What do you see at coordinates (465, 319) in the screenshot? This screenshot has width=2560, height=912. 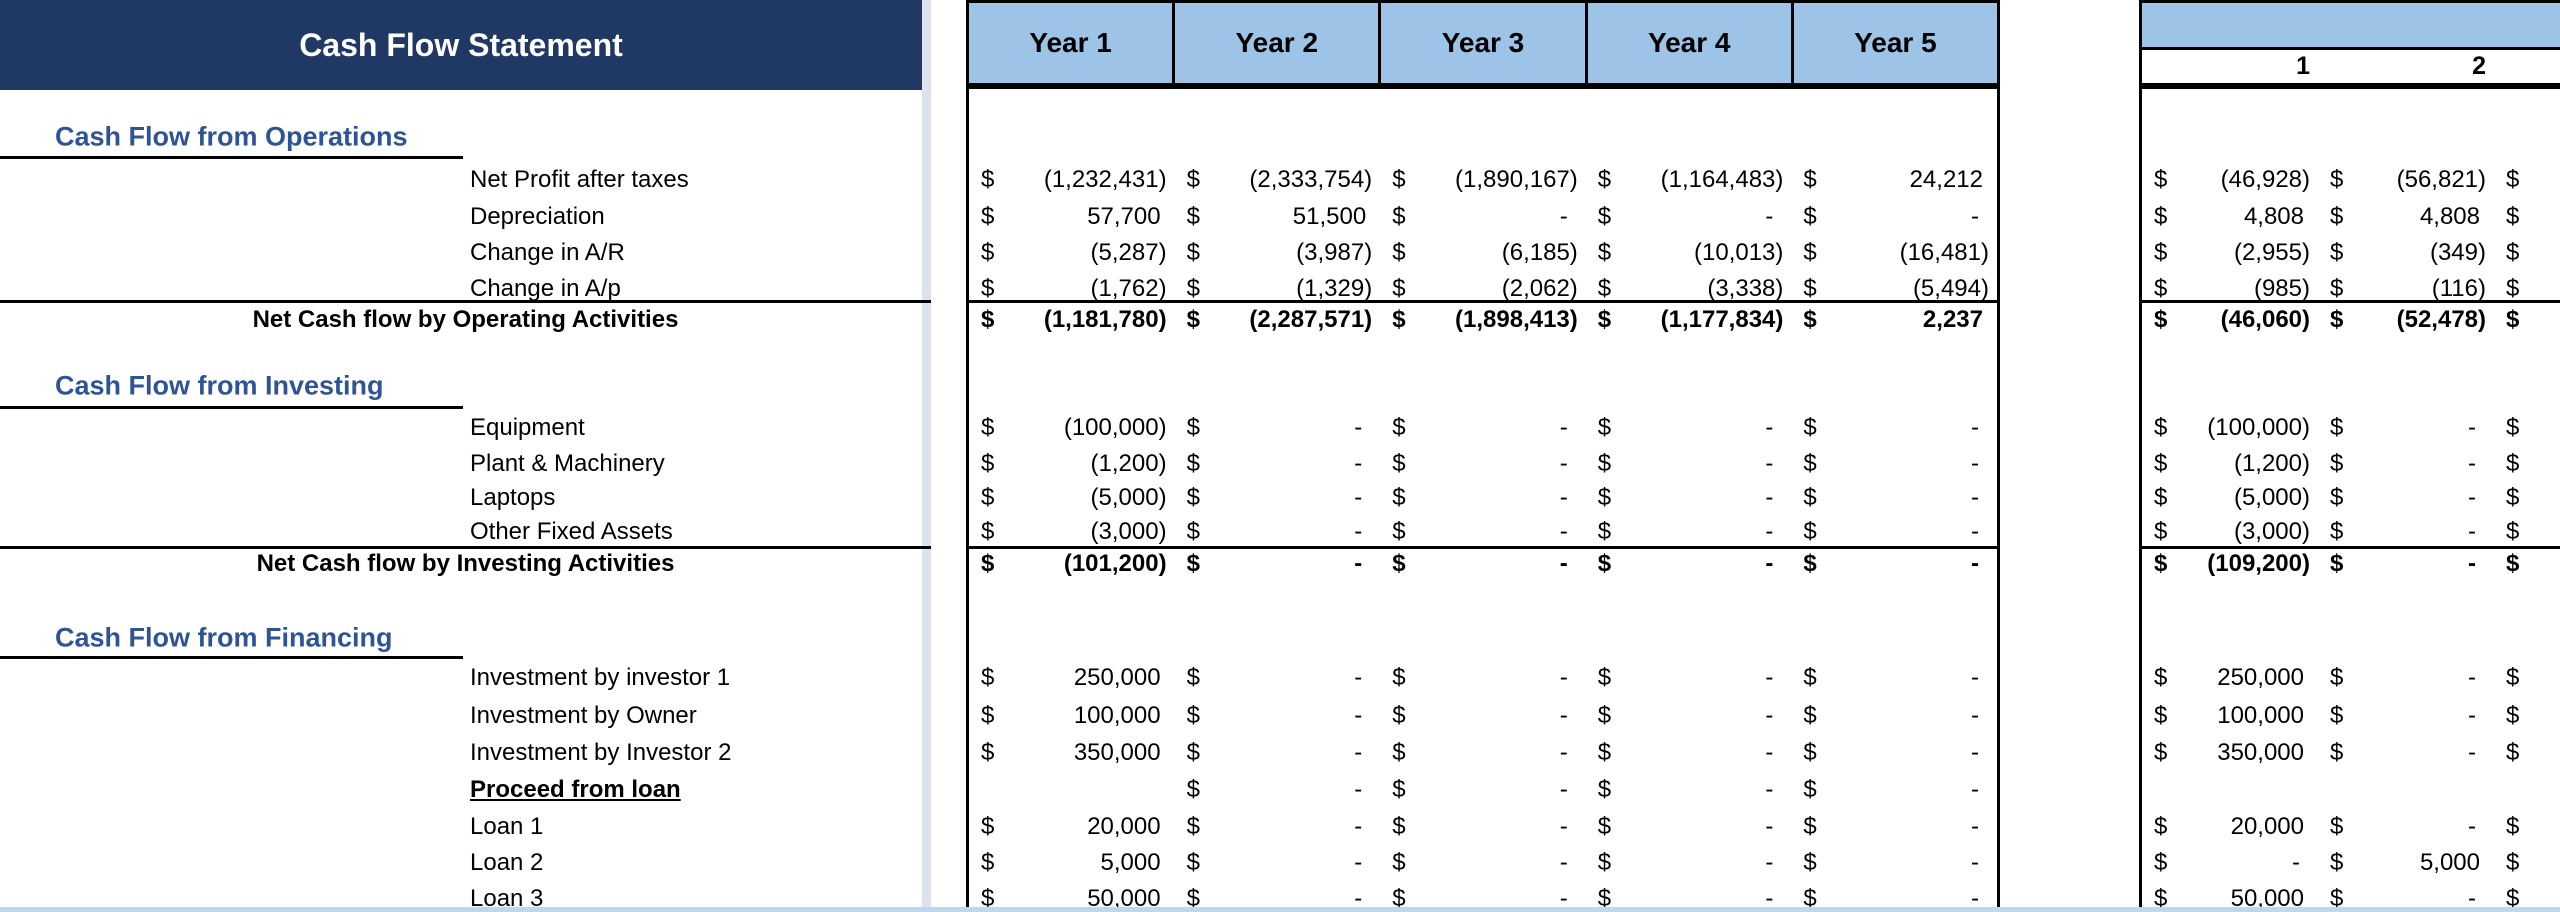 I see `total-row-label: Net Cash flow by Operating Activities` at bounding box center [465, 319].